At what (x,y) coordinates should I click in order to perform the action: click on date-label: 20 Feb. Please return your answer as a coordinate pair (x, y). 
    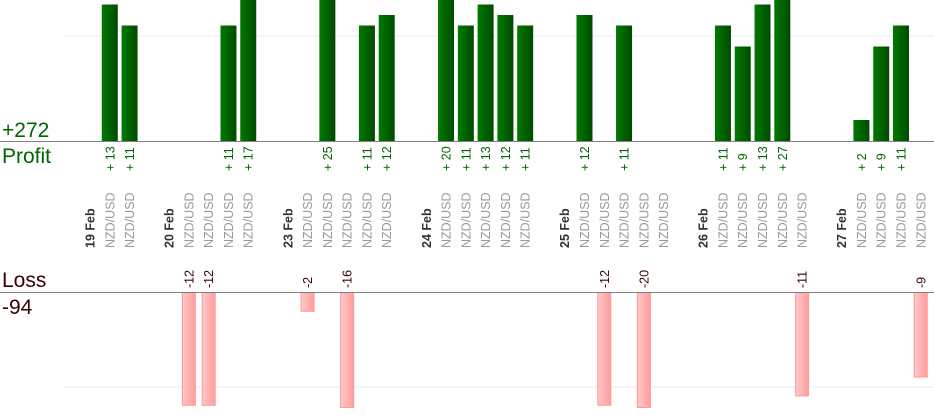
    Looking at the image, I should click on (170, 228).